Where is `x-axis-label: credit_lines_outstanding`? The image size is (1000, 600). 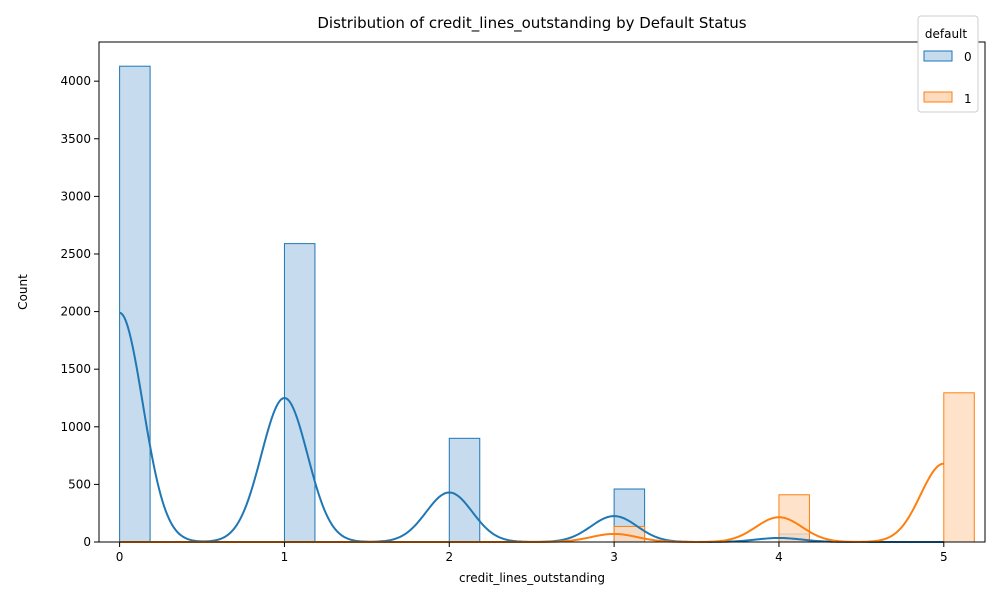
x-axis-label: credit_lines_outstanding is located at coordinates (532, 578).